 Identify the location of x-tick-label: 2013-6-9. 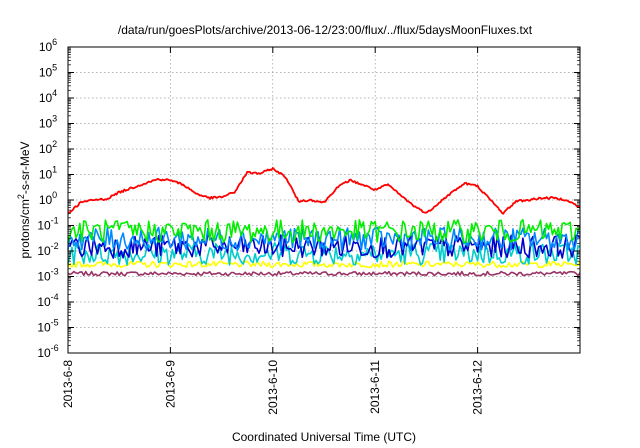
(170, 384).